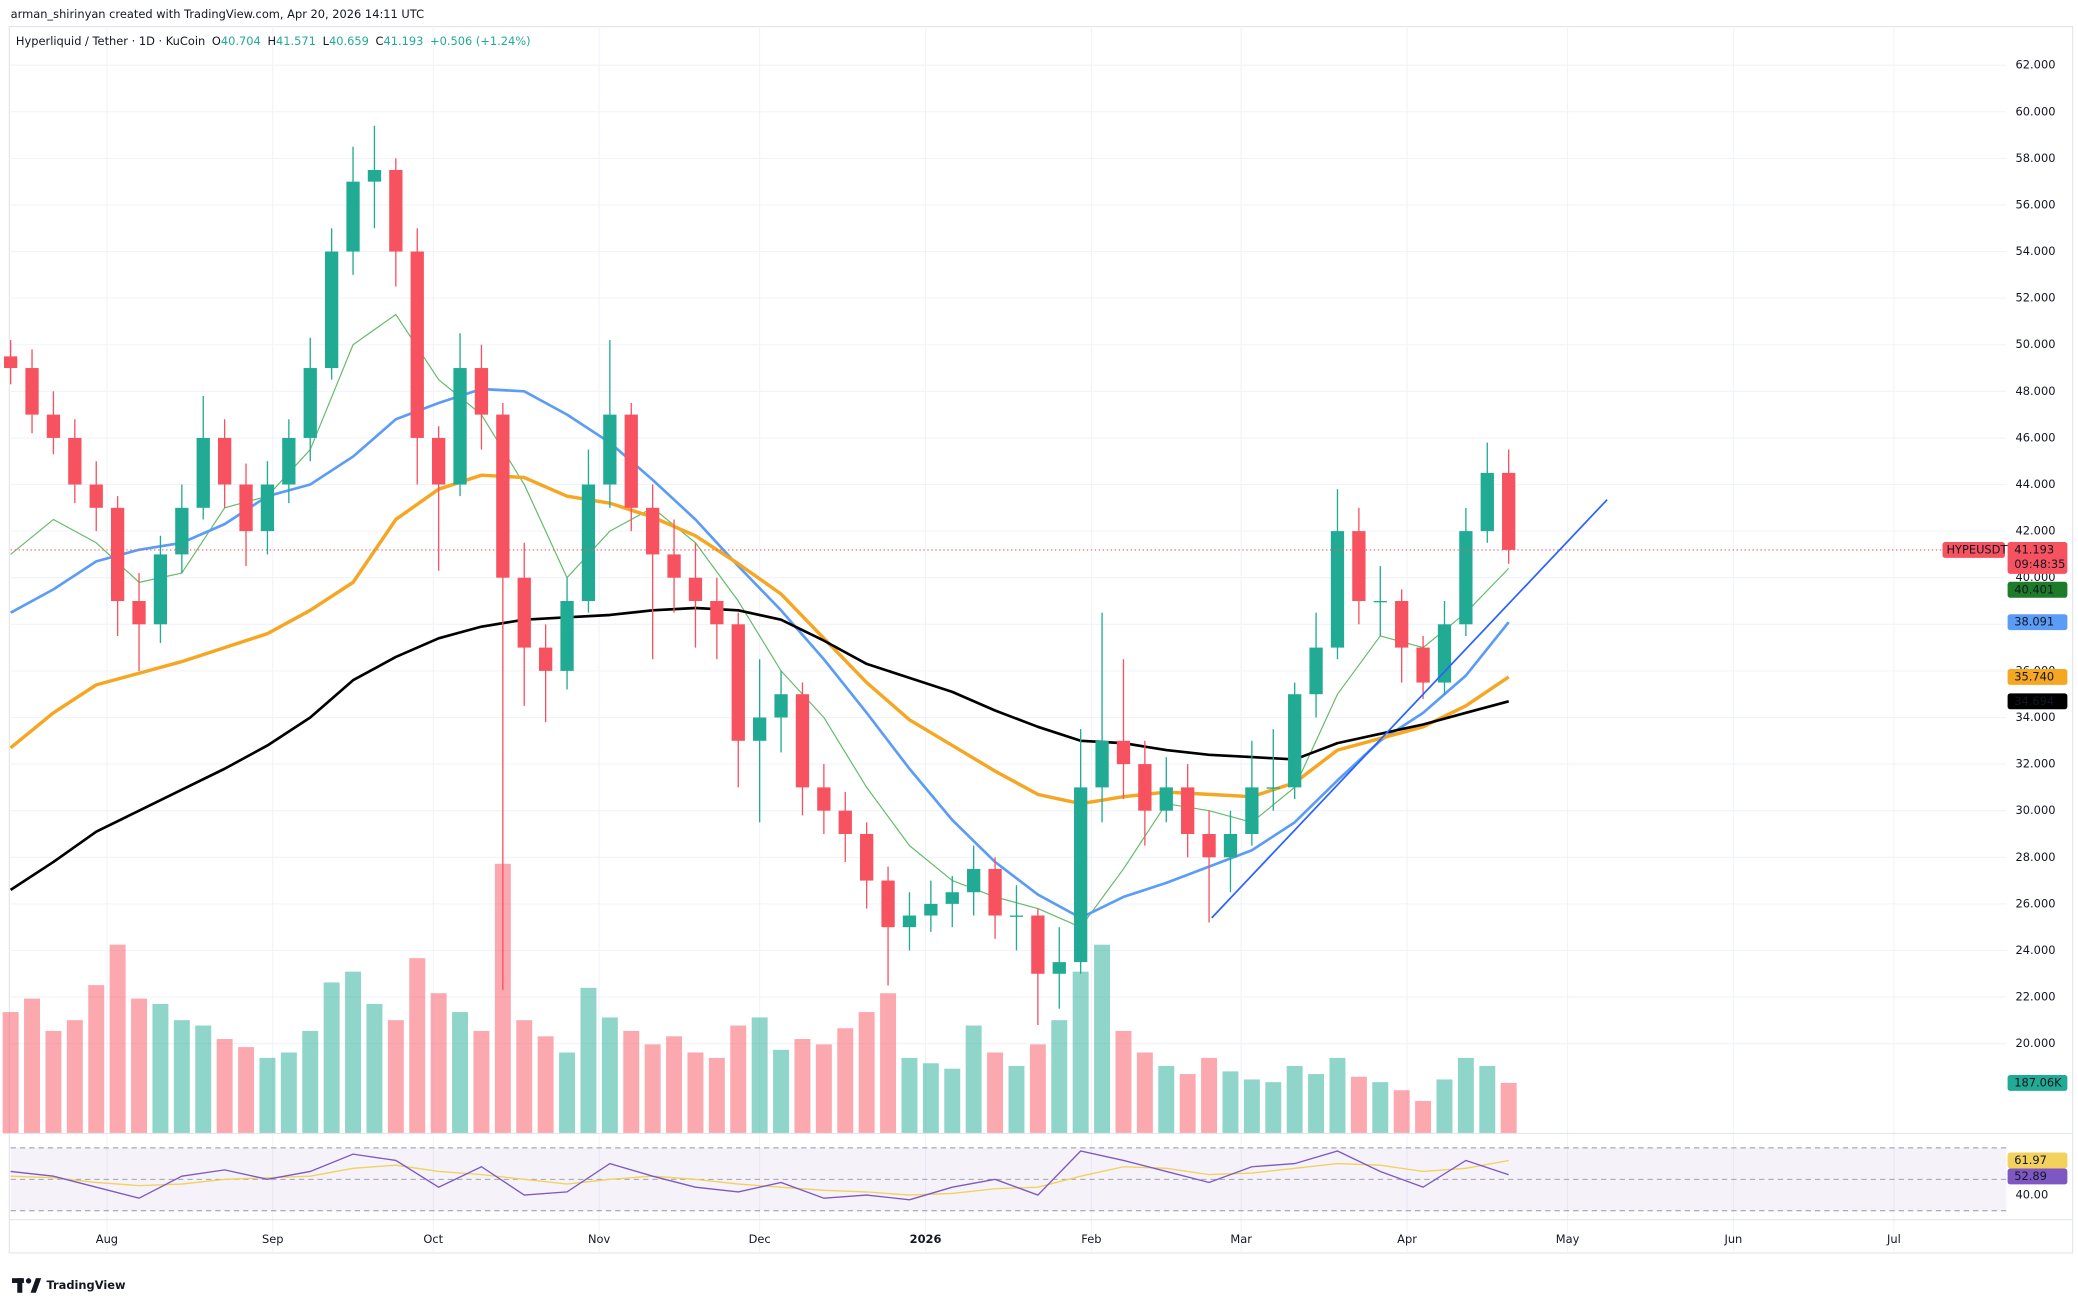 The width and height of the screenshot is (2078, 1311). I want to click on y-tick-label: 34.000, so click(2036, 717).